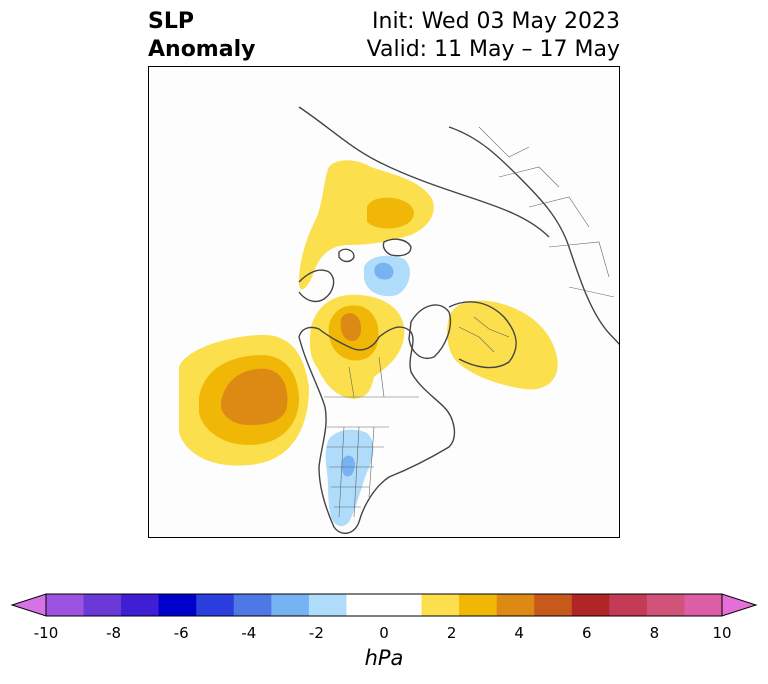 This screenshot has height=684, width=768. I want to click on colorbar-tick-label: -2, so click(316, 633).